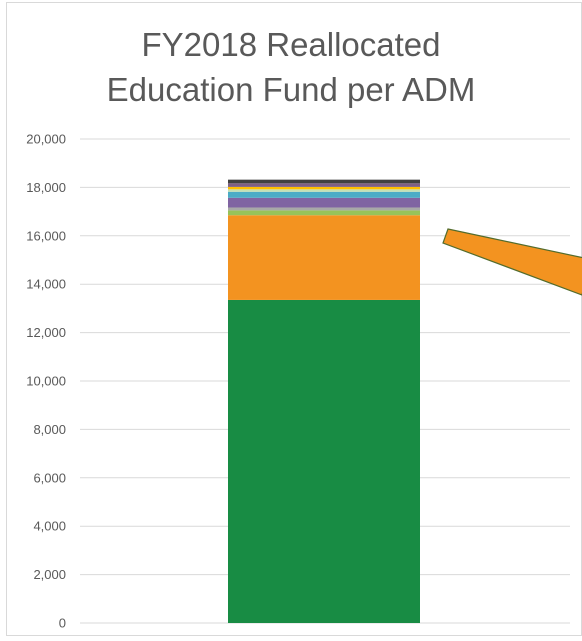 The height and width of the screenshot is (641, 582). I want to click on callout-arrow, so click(512, 262).